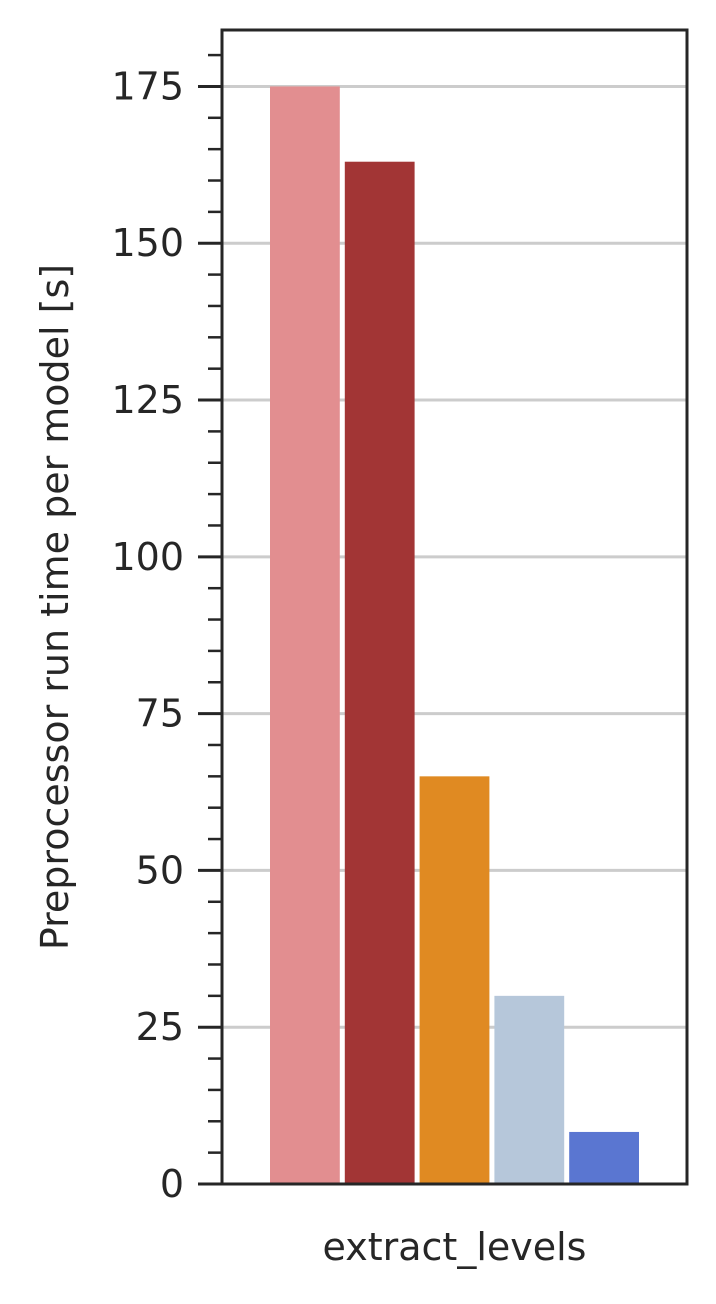  What do you see at coordinates (172, 1184) in the screenshot?
I see `y-tick-label: 0` at bounding box center [172, 1184].